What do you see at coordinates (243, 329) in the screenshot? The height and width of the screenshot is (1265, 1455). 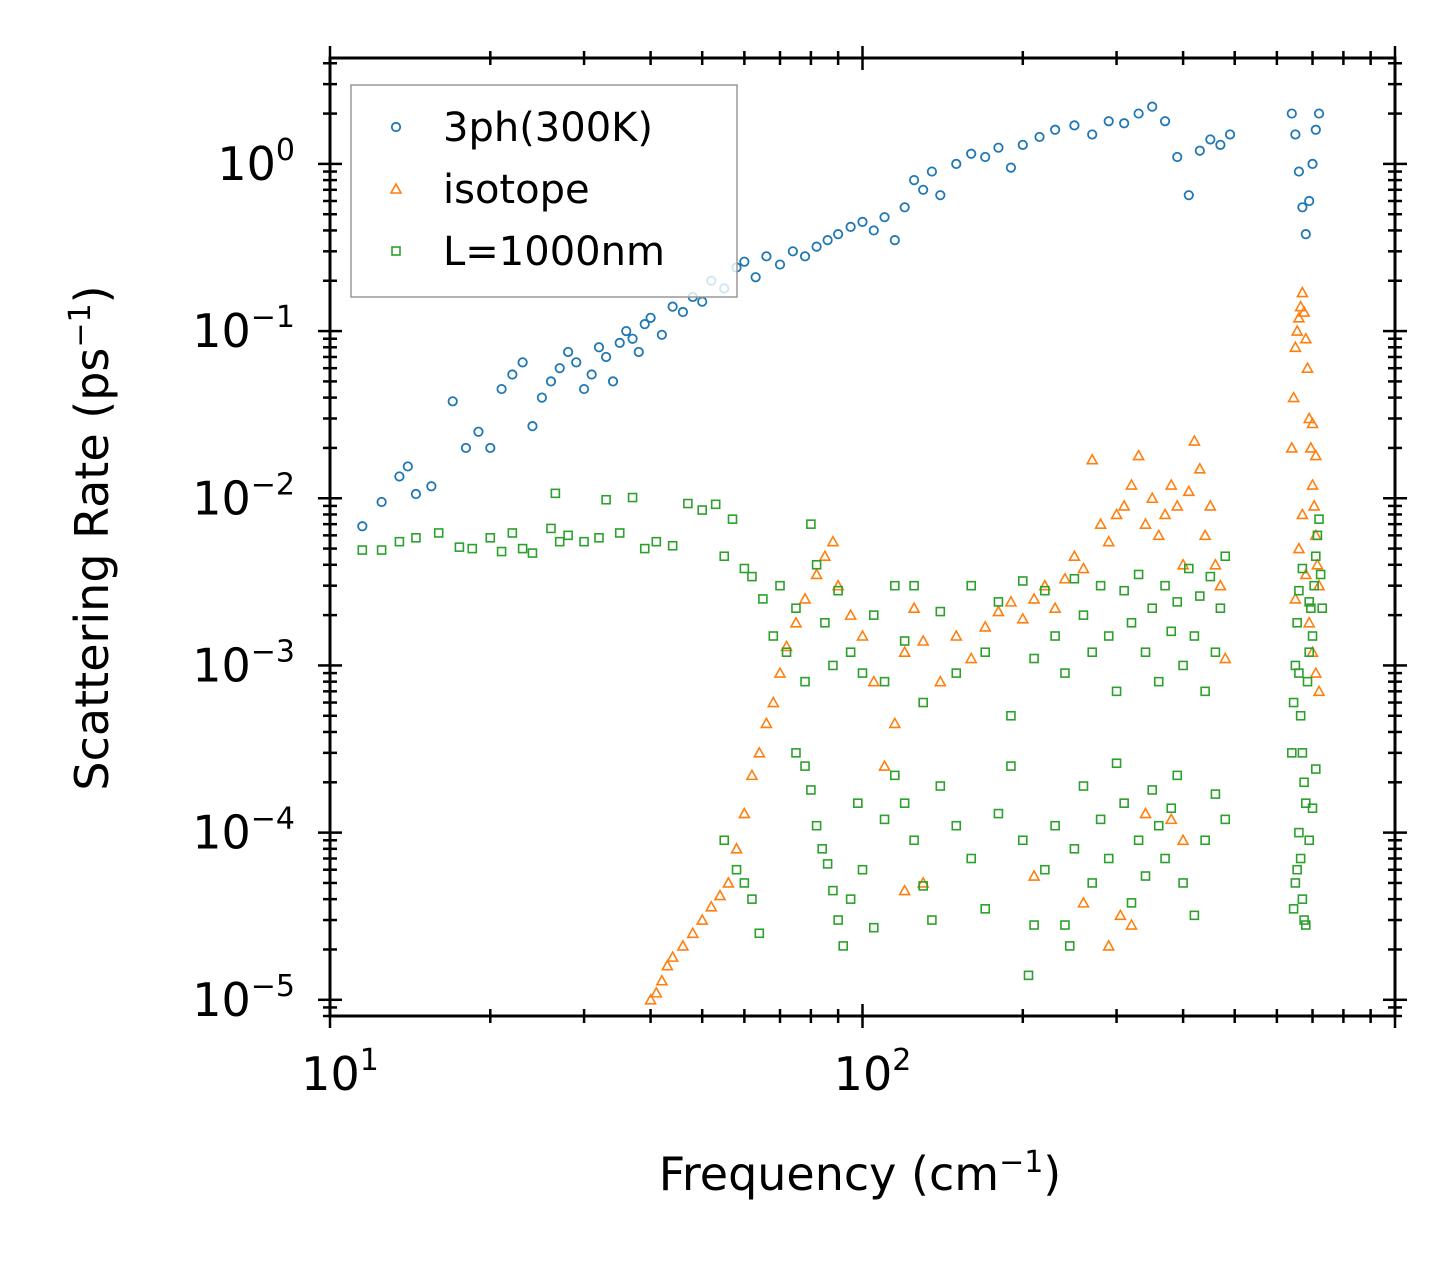 I see `y-tick-label: 10−1` at bounding box center [243, 329].